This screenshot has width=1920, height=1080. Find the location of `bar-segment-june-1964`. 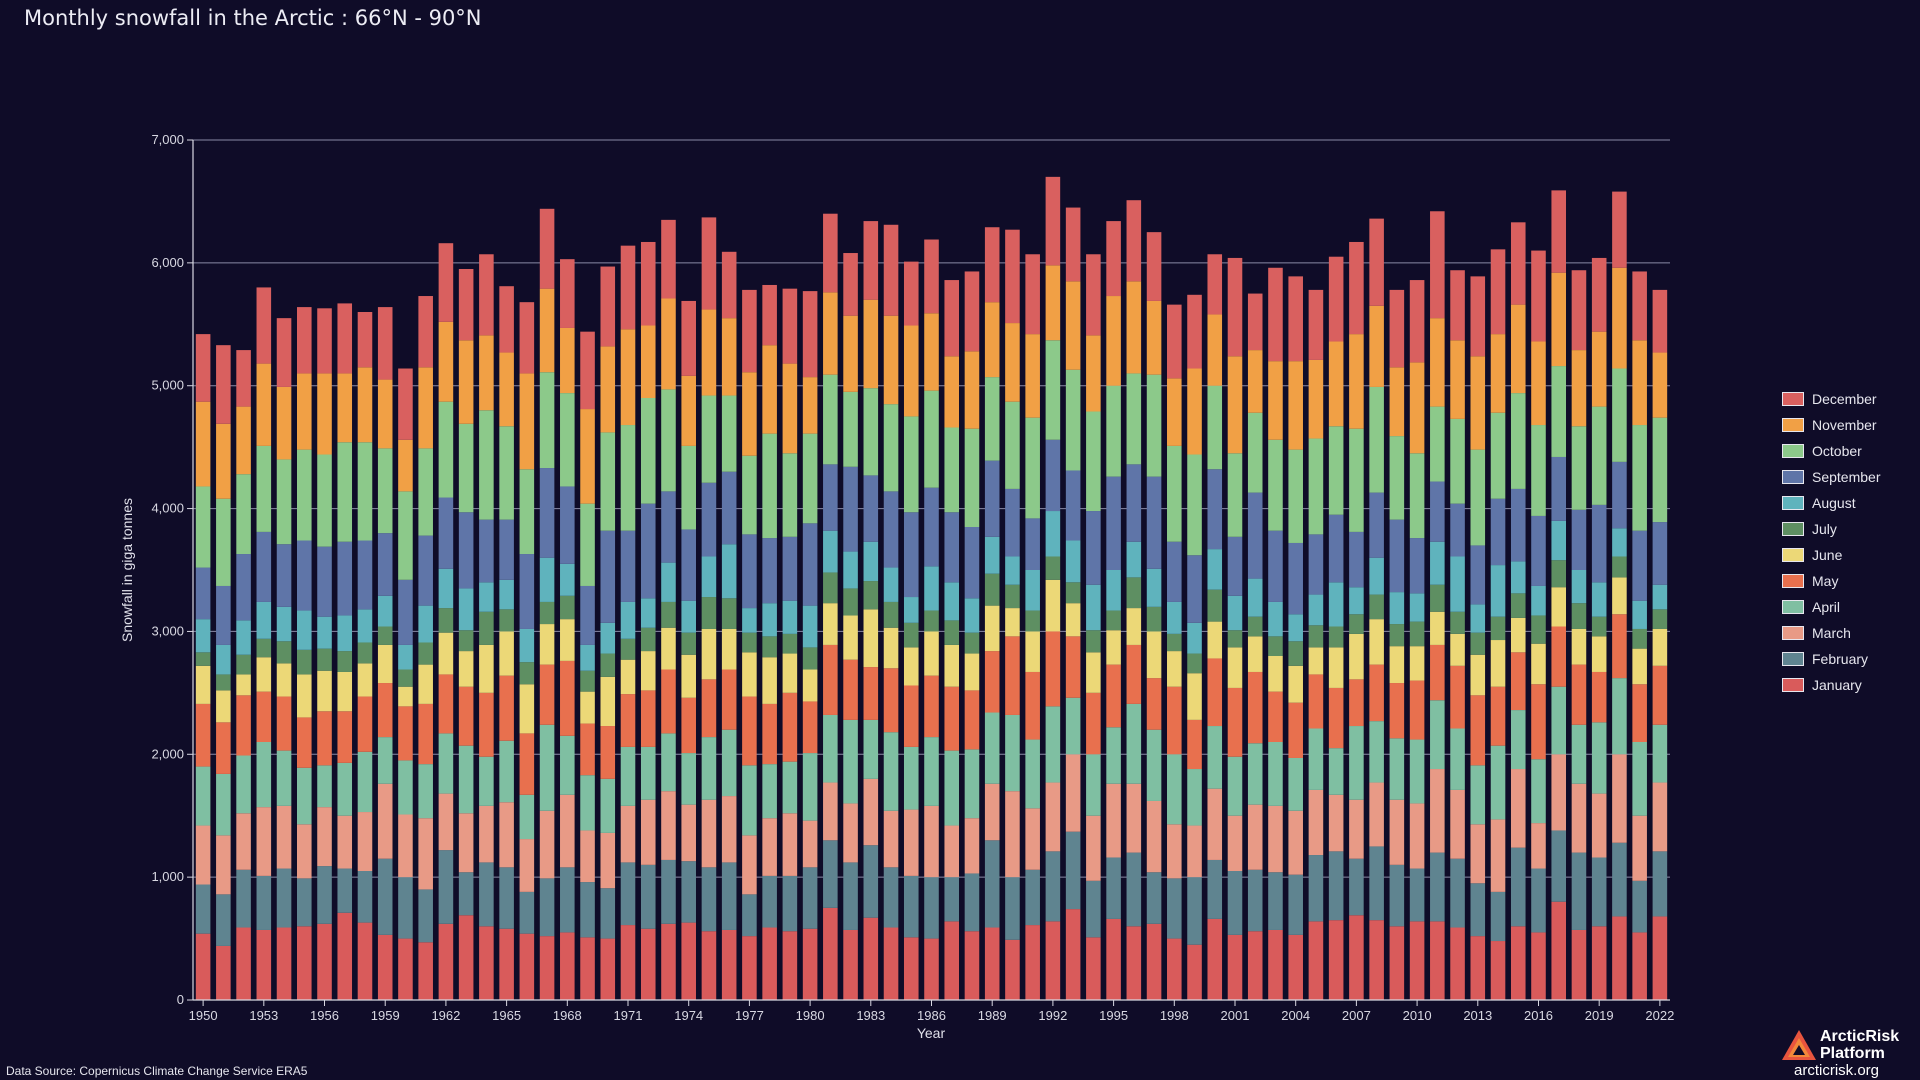

bar-segment-june-1964 is located at coordinates (486, 668).